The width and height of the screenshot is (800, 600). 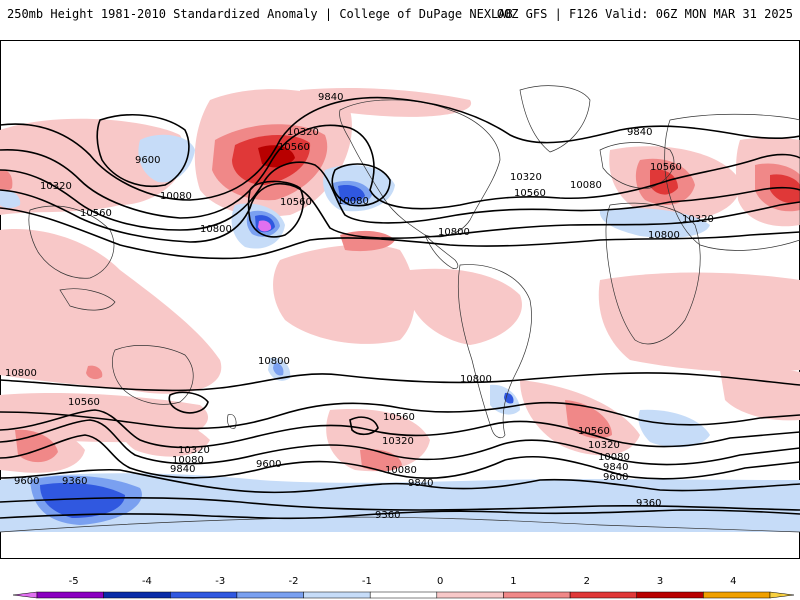 I want to click on colorbar: -5-4-3-2-1012345, so click(x=403, y=587).